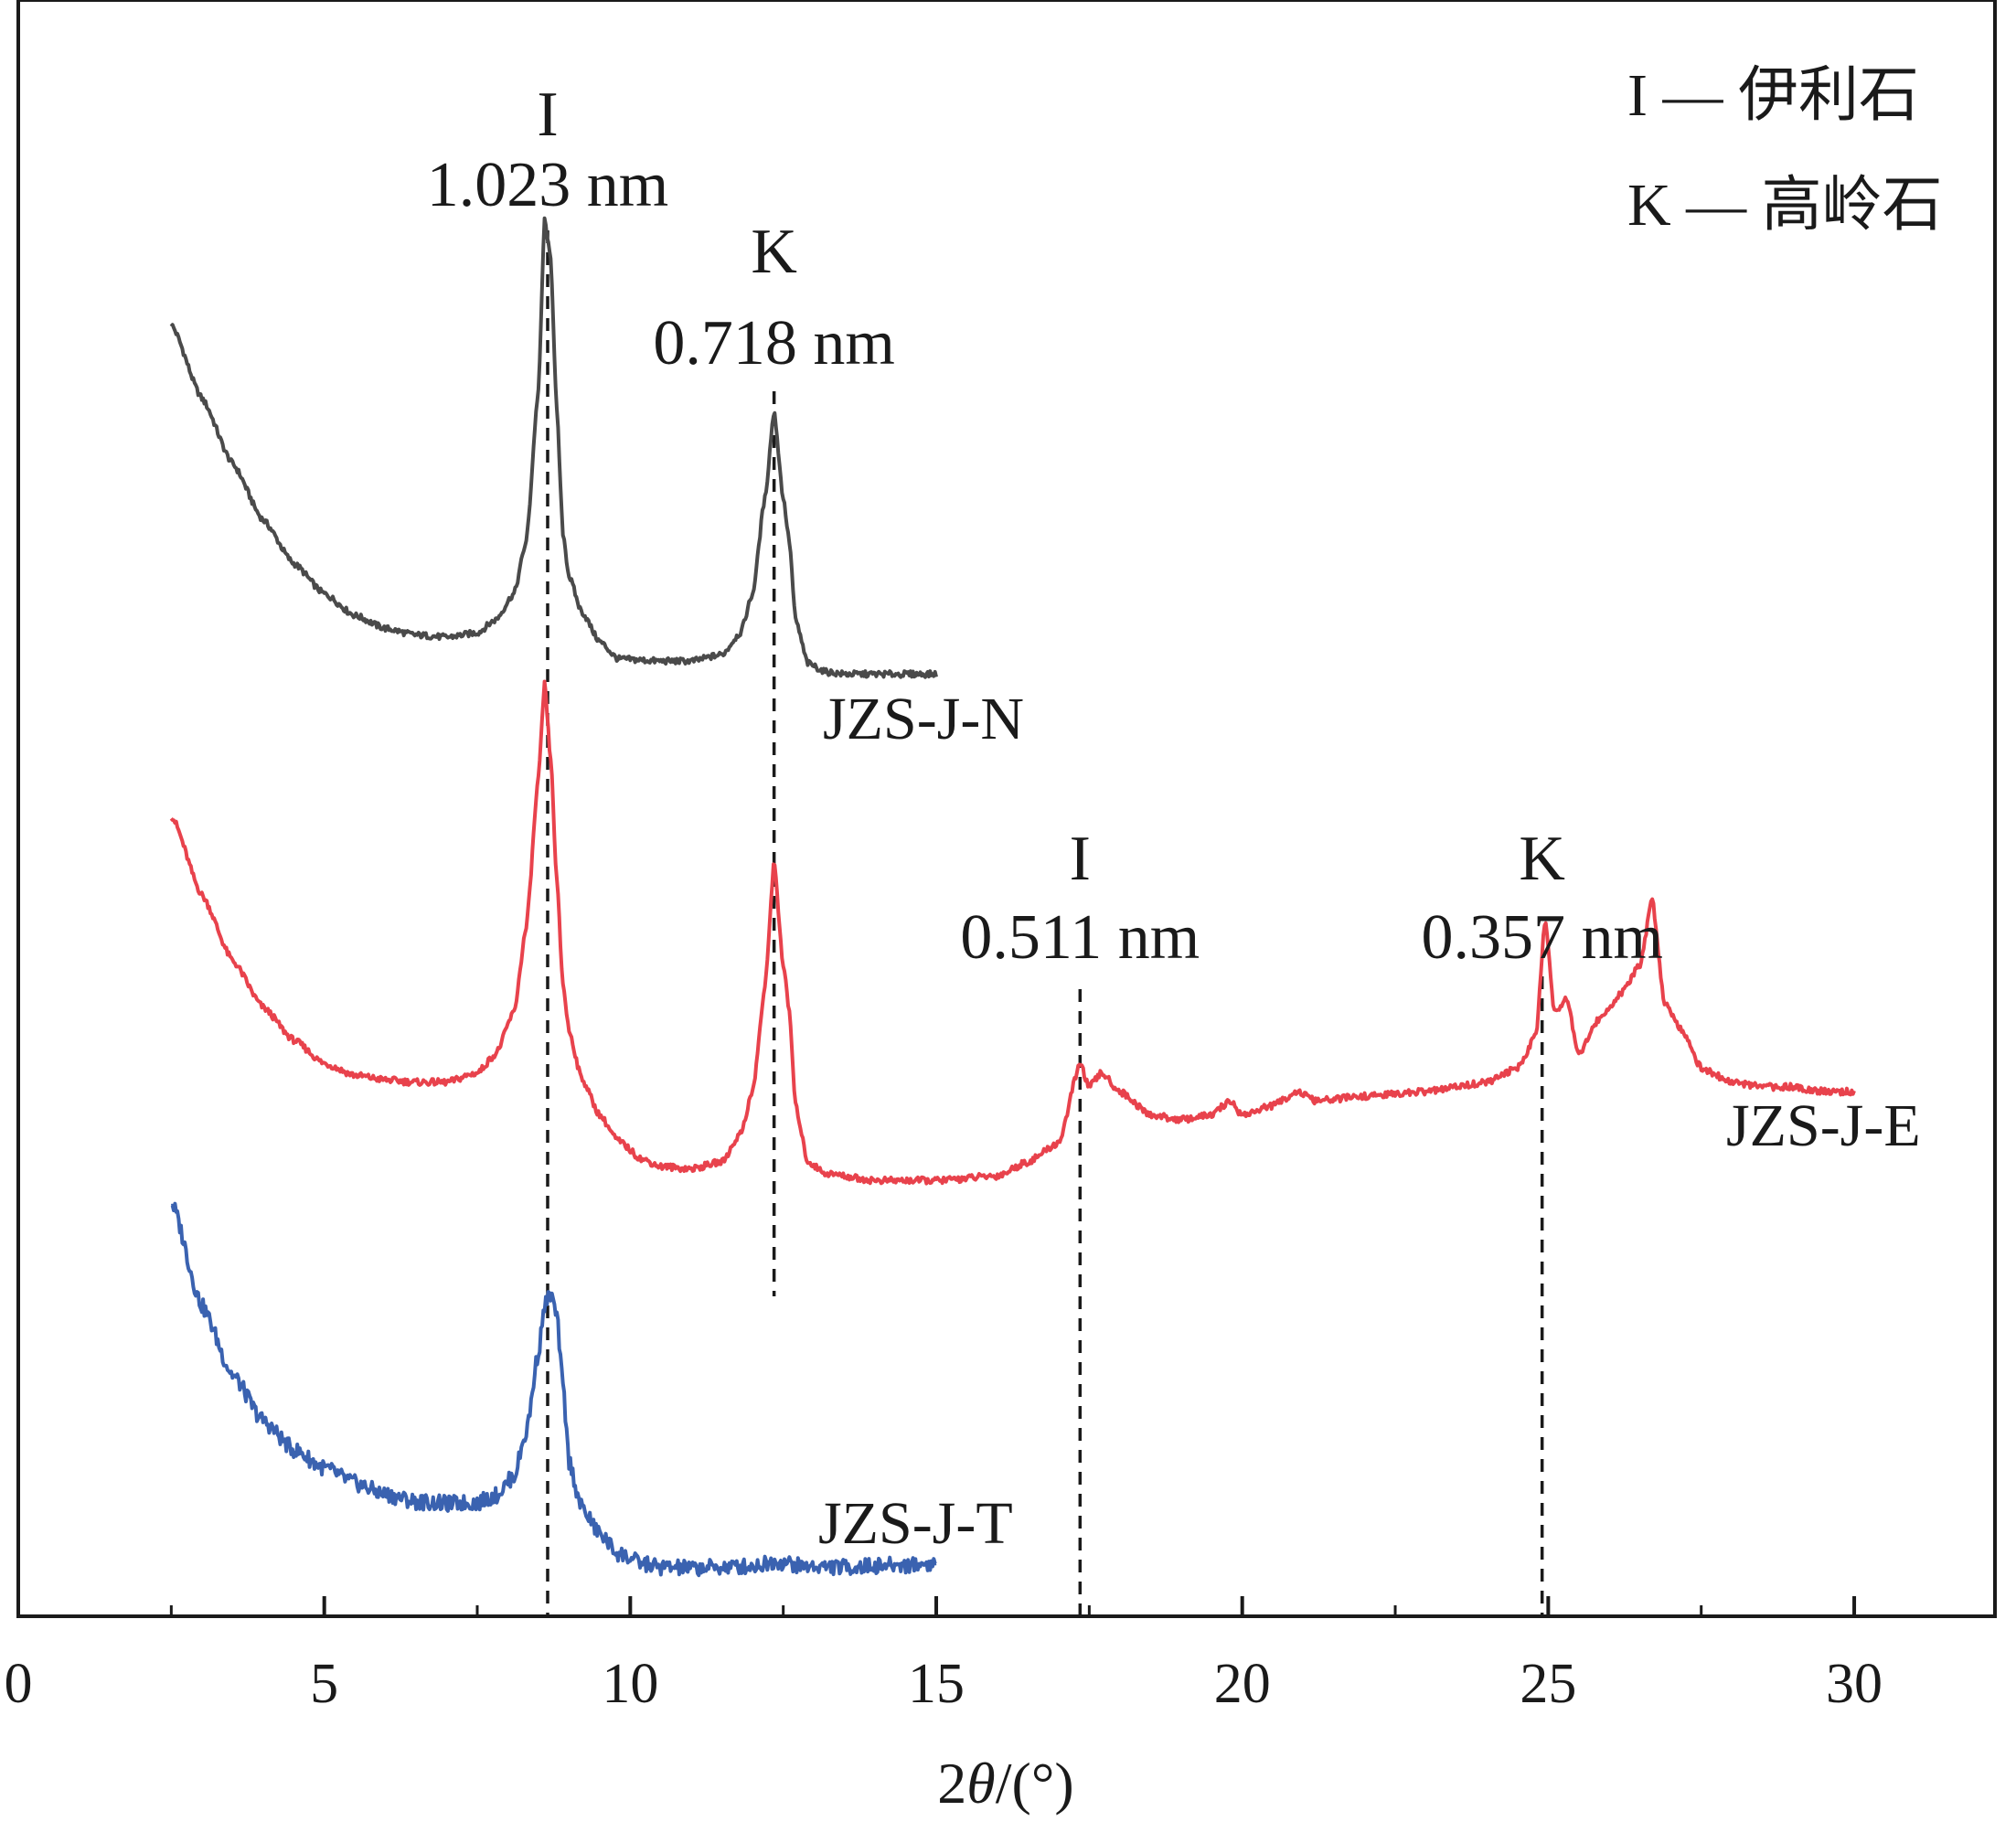 This screenshot has height=1843, width=2016. Describe the element at coordinates (923, 719) in the screenshot. I see `series-label-jzs-j-n: JZS-J-N` at that location.